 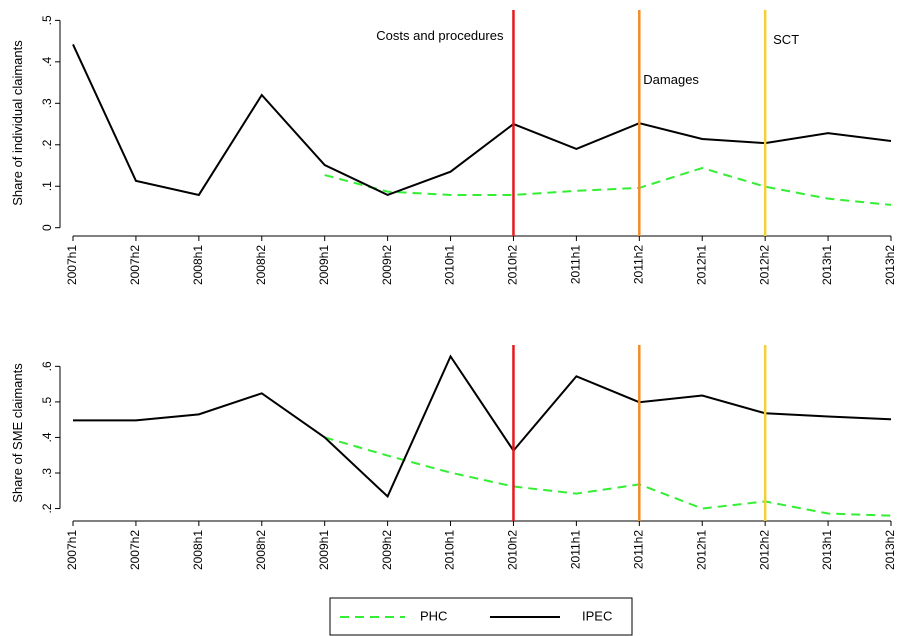 What do you see at coordinates (786, 39) in the screenshot?
I see `annotation: SCT` at bounding box center [786, 39].